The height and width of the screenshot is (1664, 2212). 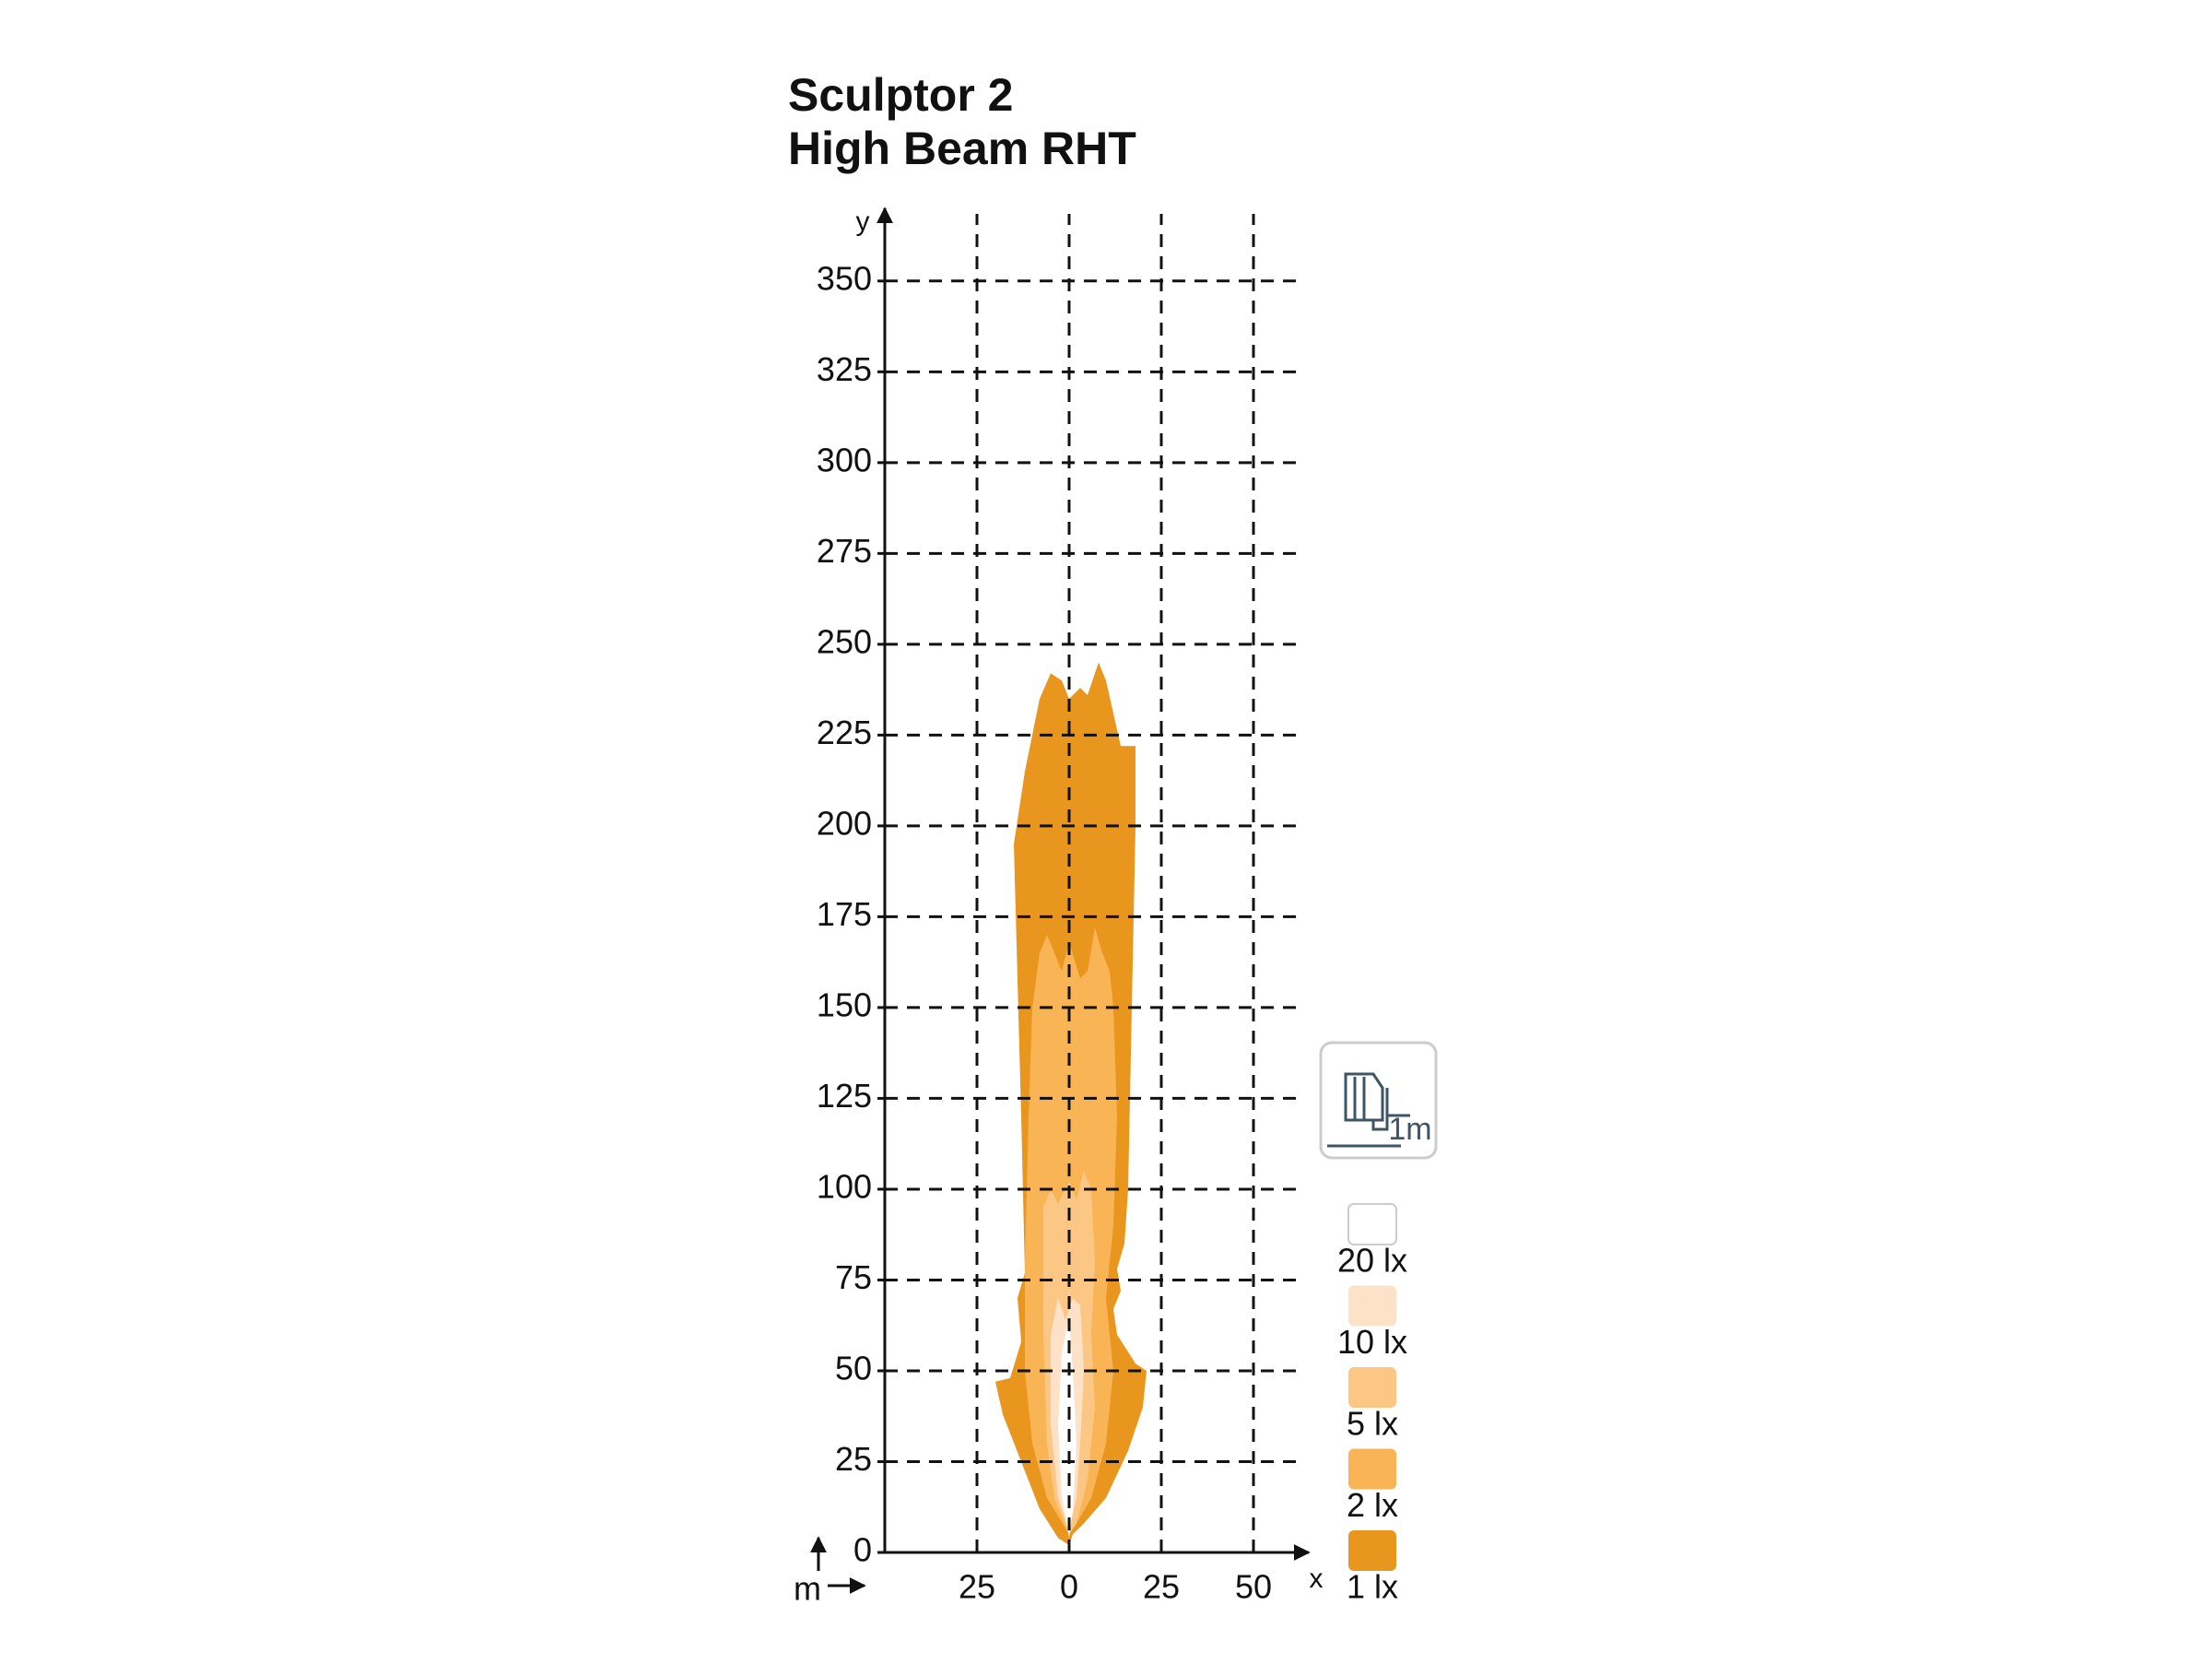 What do you see at coordinates (1372, 1261) in the screenshot?
I see `legend-label: 20 lx` at bounding box center [1372, 1261].